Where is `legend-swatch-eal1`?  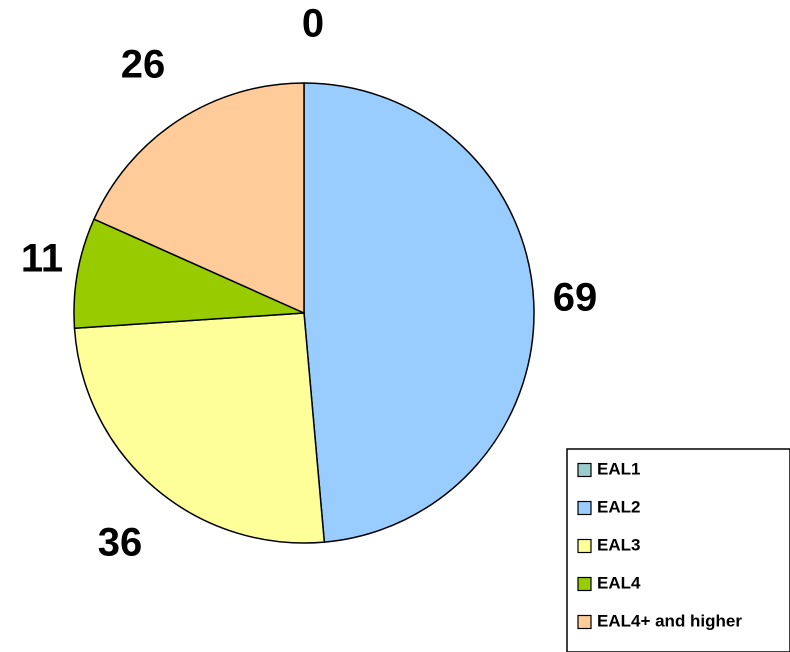
legend-swatch-eal1 is located at coordinates (584, 470).